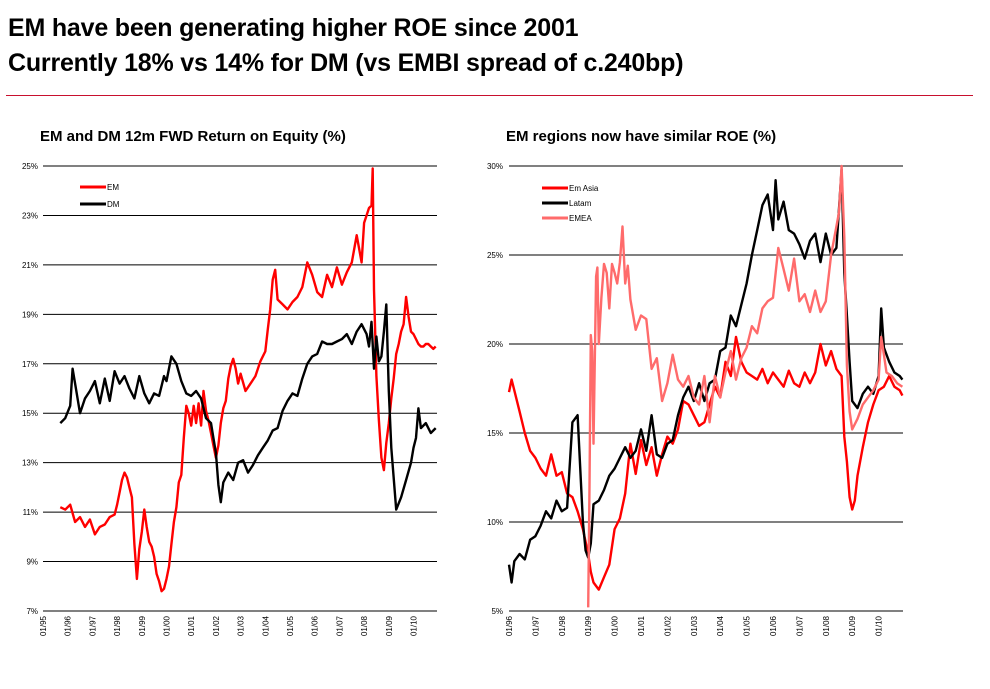 Image resolution: width=990 pixels, height=689 pixels. Describe the element at coordinates (495, 522) in the screenshot. I see `right-y-tick-label: 10%` at that location.